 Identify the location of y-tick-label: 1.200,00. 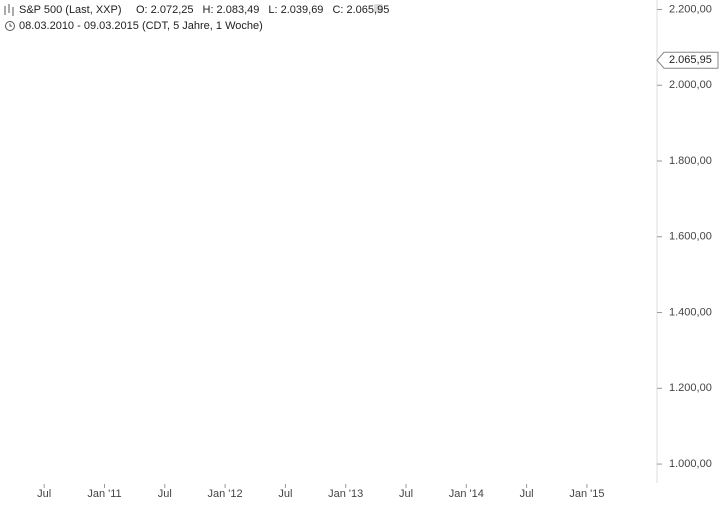
(690, 388).